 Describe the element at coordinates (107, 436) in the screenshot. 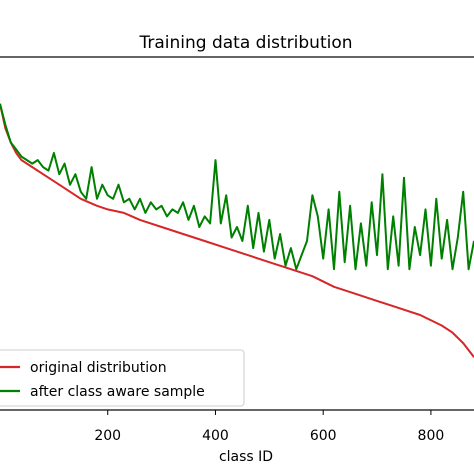

I see `x-tick-label: 200` at that location.